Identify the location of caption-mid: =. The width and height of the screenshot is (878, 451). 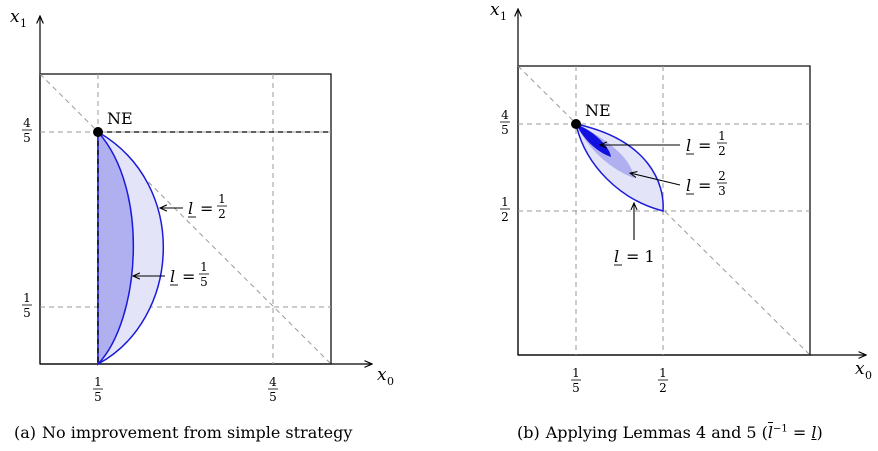
(799, 432).